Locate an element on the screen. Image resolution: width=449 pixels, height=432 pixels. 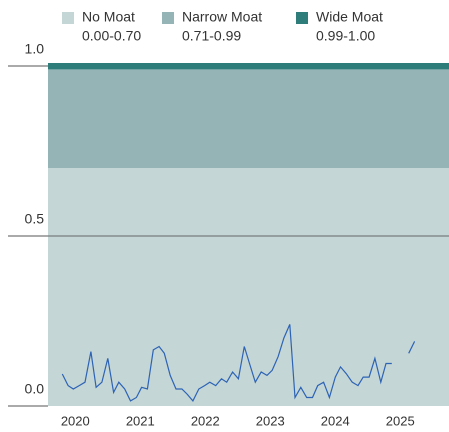
y-tick-label: 1.0 is located at coordinates (35, 49).